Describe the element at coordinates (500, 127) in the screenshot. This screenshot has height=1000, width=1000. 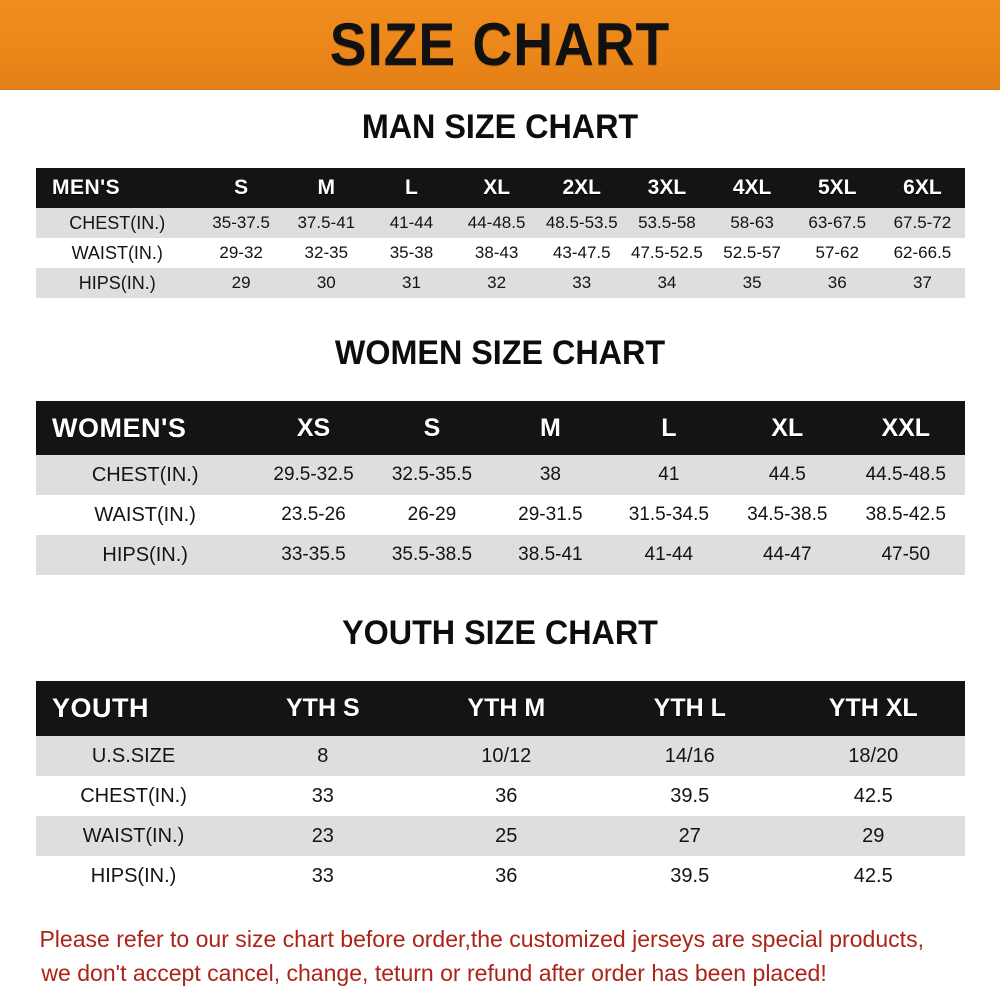
I see `men-section-title: MAN SIZE CHART` at that location.